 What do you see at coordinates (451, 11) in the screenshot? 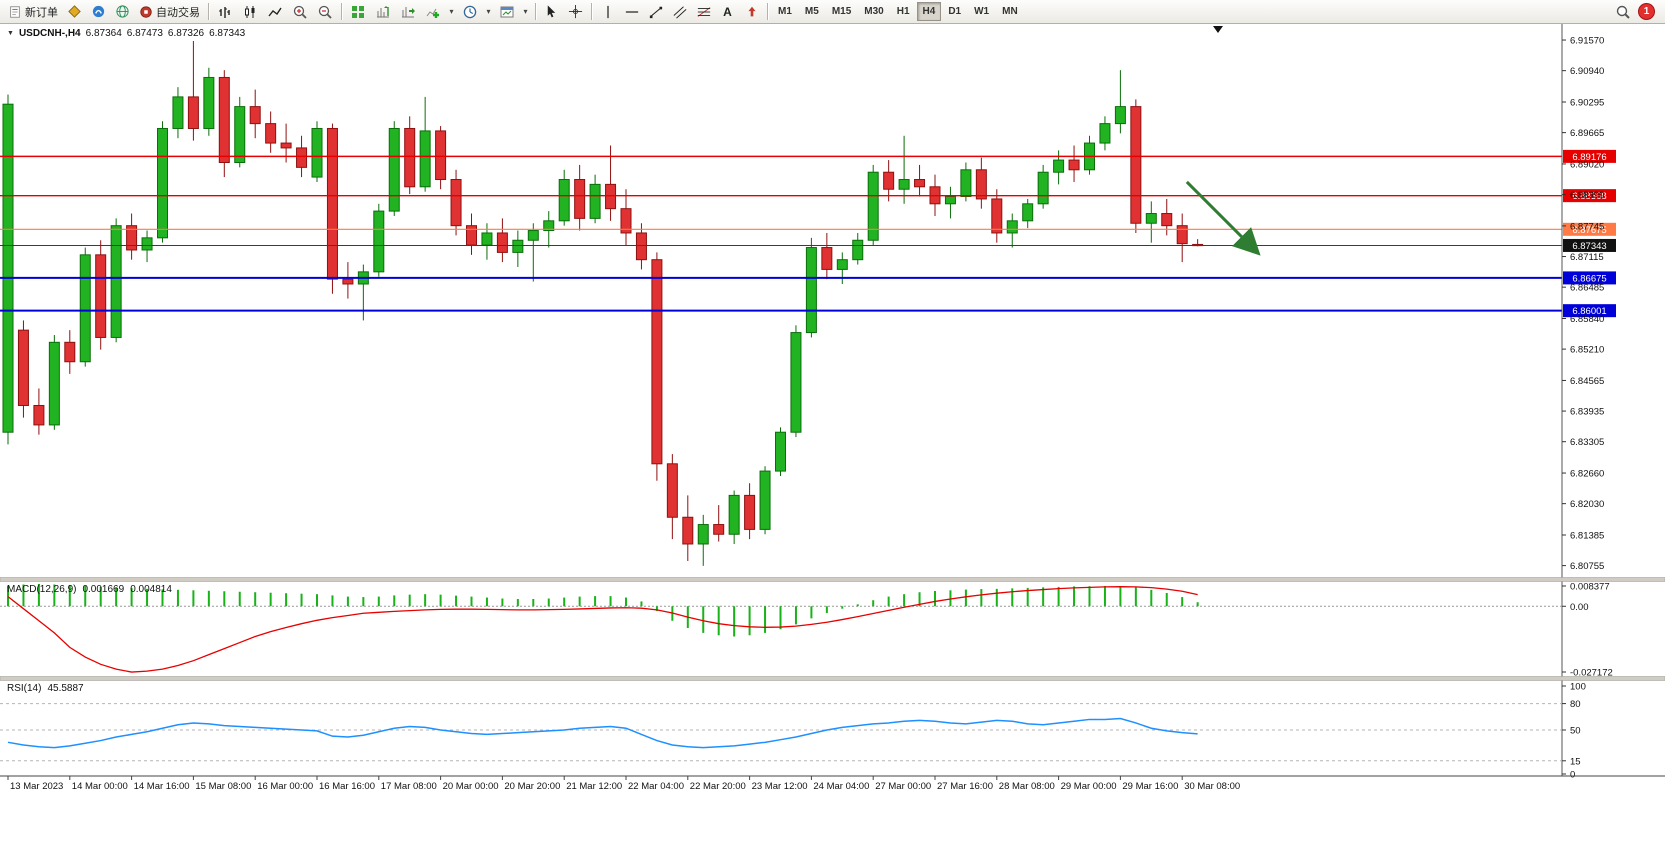
I see `indicators-dropdown: ▾` at bounding box center [451, 11].